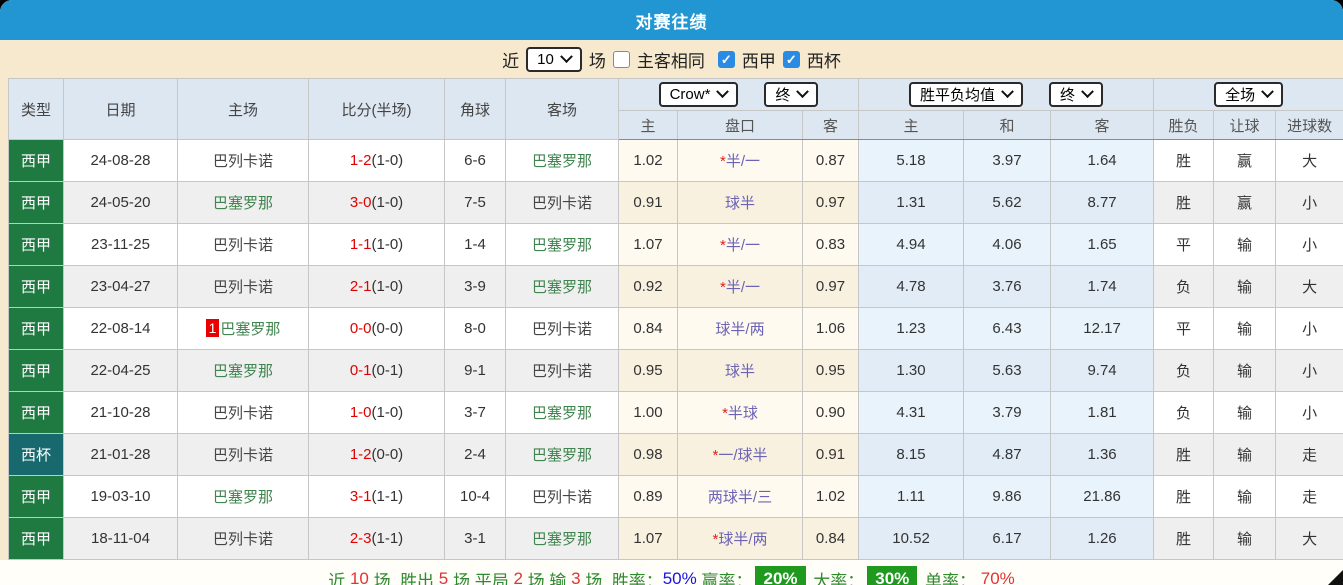 The image size is (1343, 585). What do you see at coordinates (648, 454) in the screenshot?
I see `cell-odds-home: 0.98` at bounding box center [648, 454].